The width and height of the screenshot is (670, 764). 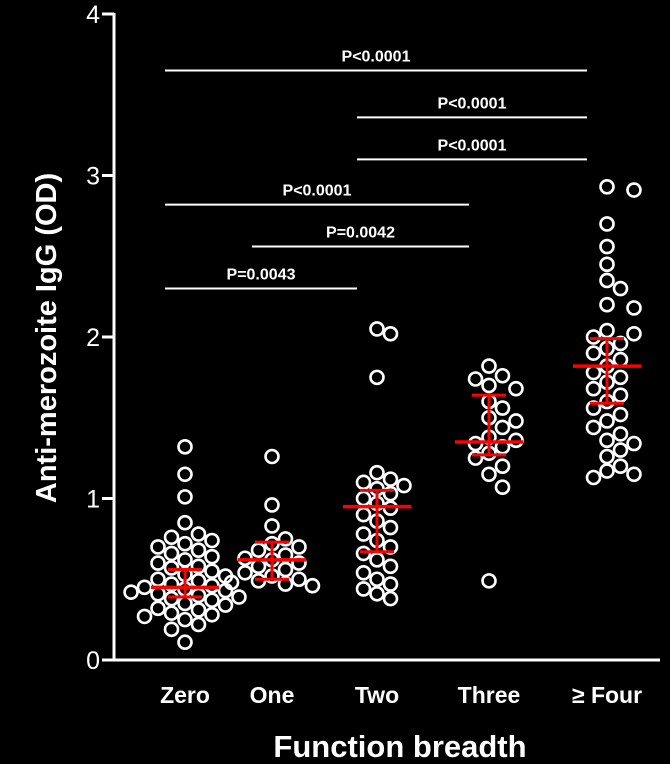 What do you see at coordinates (489, 695) in the screenshot?
I see `x-tick-label: Three` at bounding box center [489, 695].